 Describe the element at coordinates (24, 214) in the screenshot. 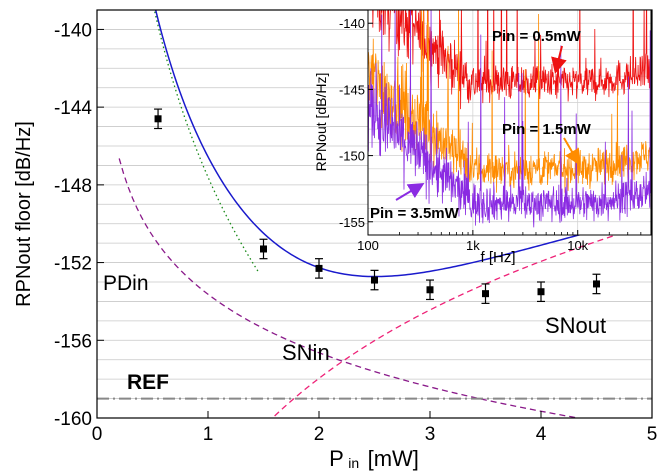

I see `y-axis-title: RPNout floor [dB/Hz]` at that location.